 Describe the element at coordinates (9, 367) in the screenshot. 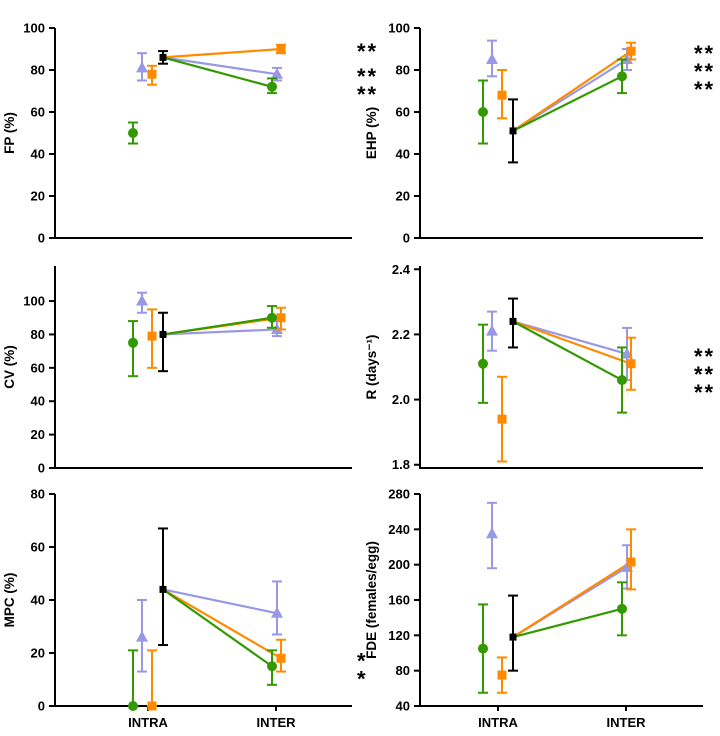

I see `y-axis-title: CV (%)` at that location.